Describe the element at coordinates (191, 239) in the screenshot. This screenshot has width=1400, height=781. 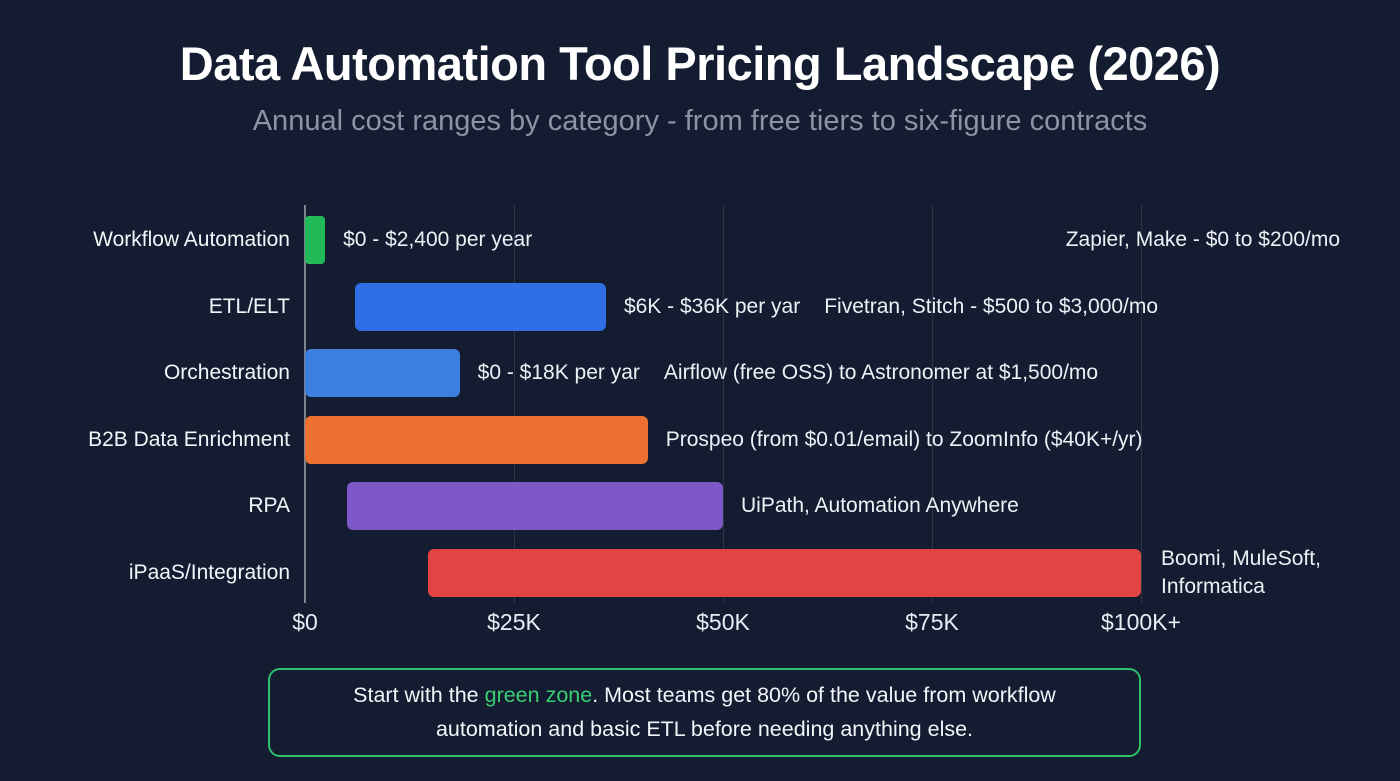
I see `category-label-workflow-automation: Workflow Automation` at that location.